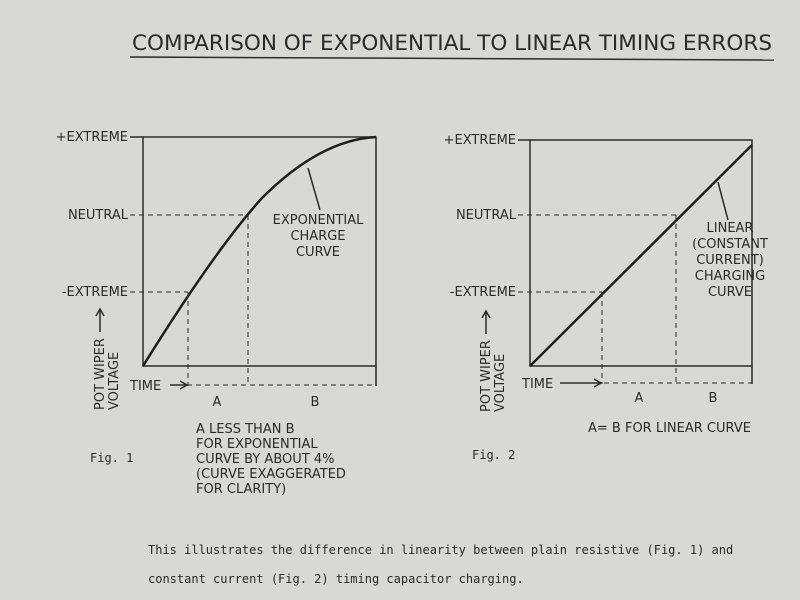 Image resolution: width=800 pixels, height=600 pixels. I want to click on linear-curve, so click(641, 255).